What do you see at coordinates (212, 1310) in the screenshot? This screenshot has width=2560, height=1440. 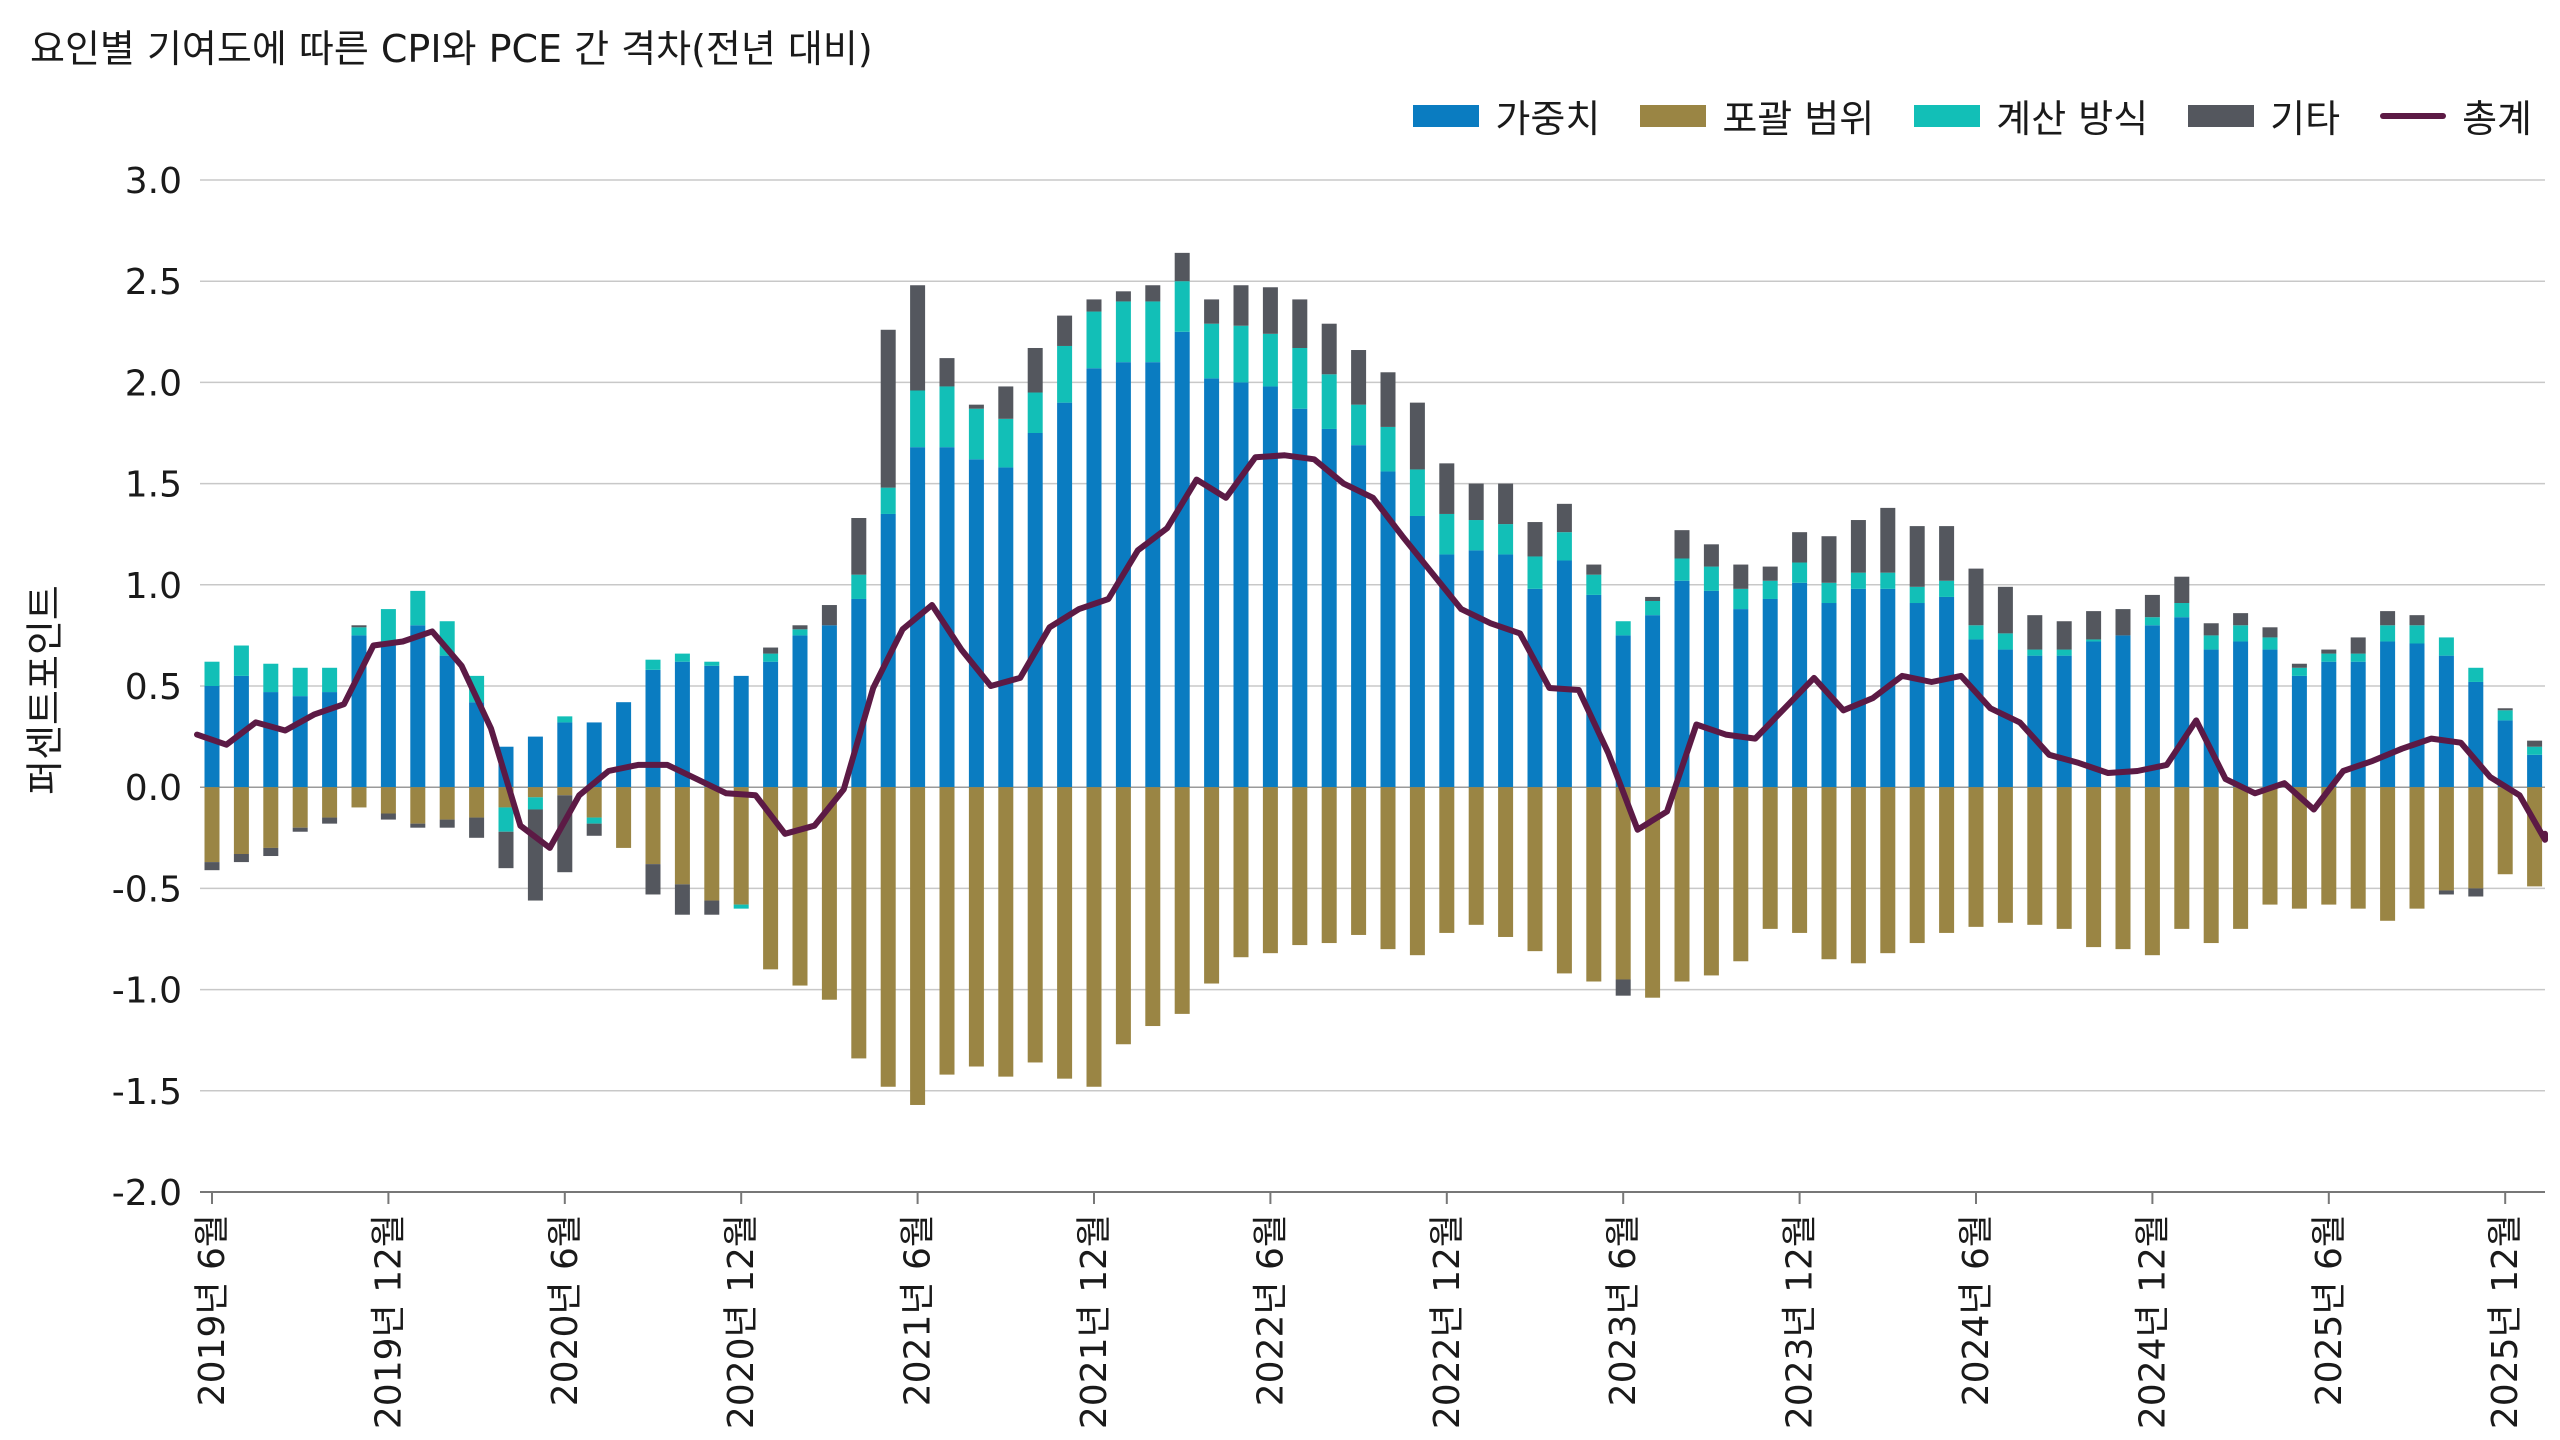 I see `x-tick-label: 2019년 6월` at bounding box center [212, 1310].